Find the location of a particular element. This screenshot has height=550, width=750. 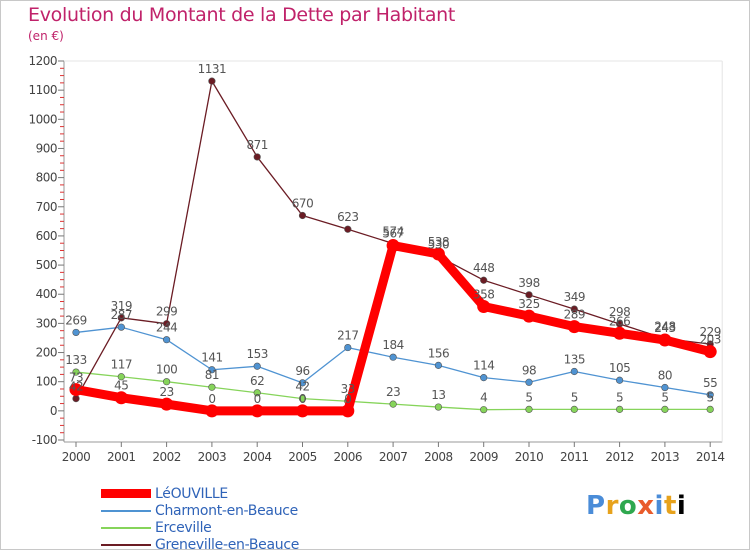

data-label: 289 is located at coordinates (574, 315).